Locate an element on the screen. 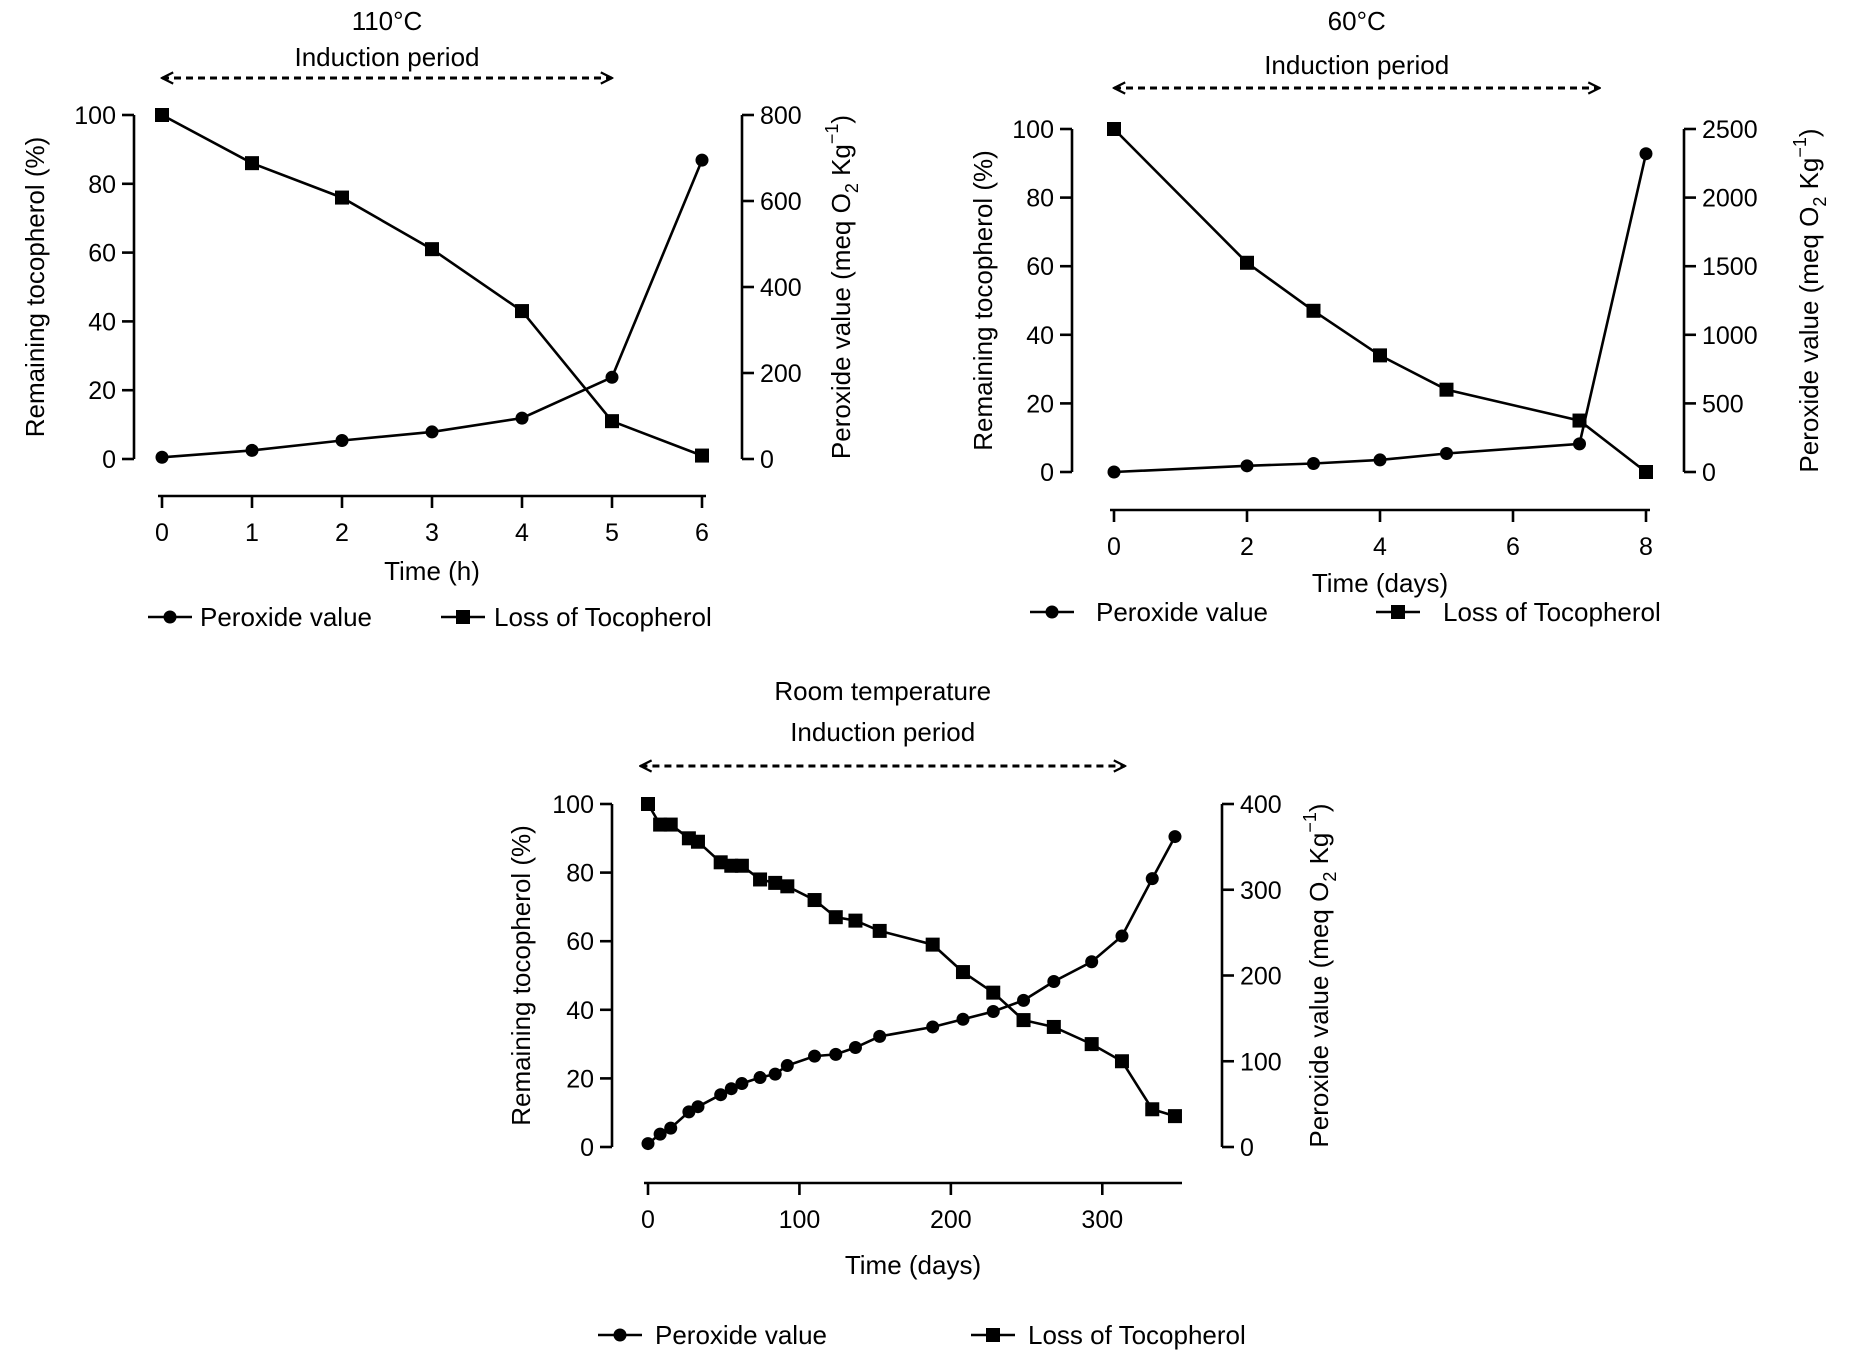 Image resolution: width=1849 pixels, height=1359 pixels. x-tick-label: 4 is located at coordinates (522, 533).